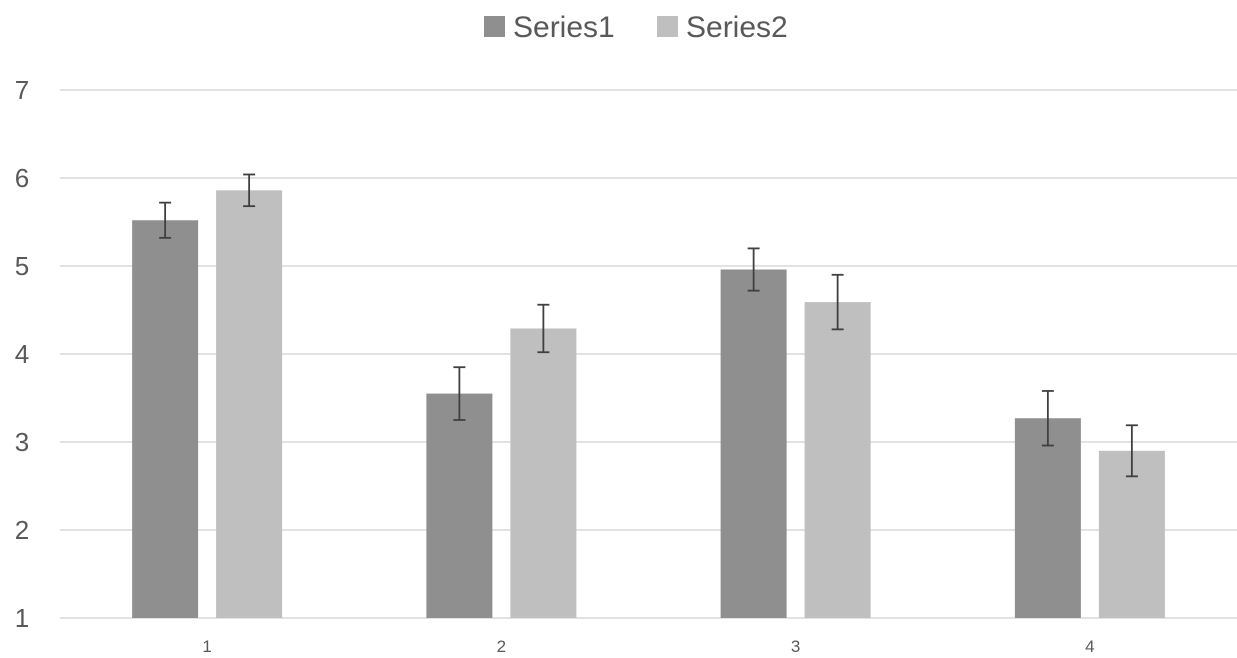 This screenshot has height=658, width=1237. What do you see at coordinates (22, 266) in the screenshot?
I see `y-tick-label: 5` at bounding box center [22, 266].